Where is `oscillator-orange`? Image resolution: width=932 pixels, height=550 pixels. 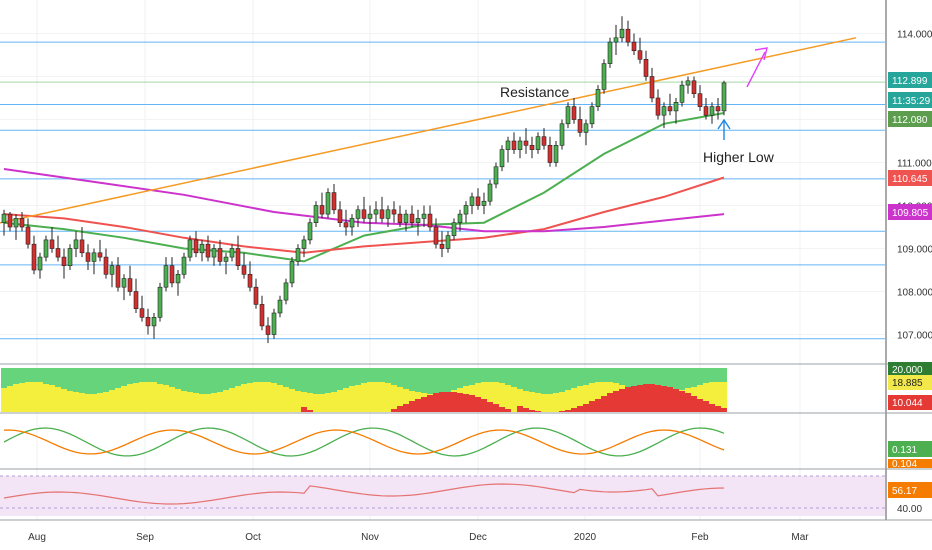
oscillator-orange is located at coordinates (364, 442).